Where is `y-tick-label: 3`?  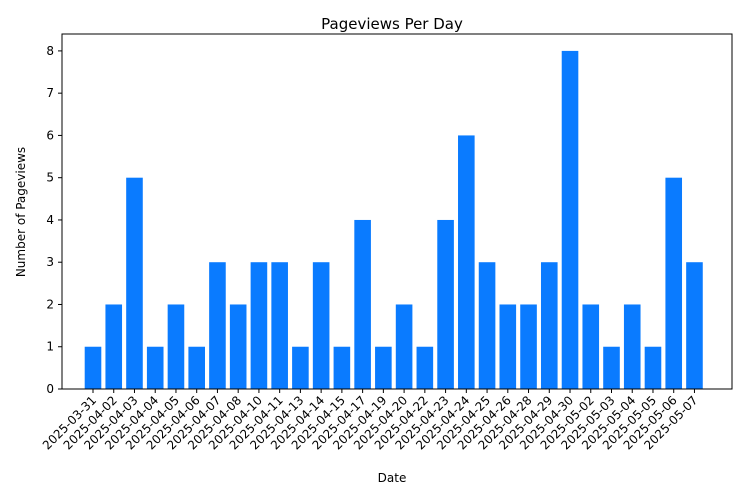
y-tick-label: 3 is located at coordinates (50, 262).